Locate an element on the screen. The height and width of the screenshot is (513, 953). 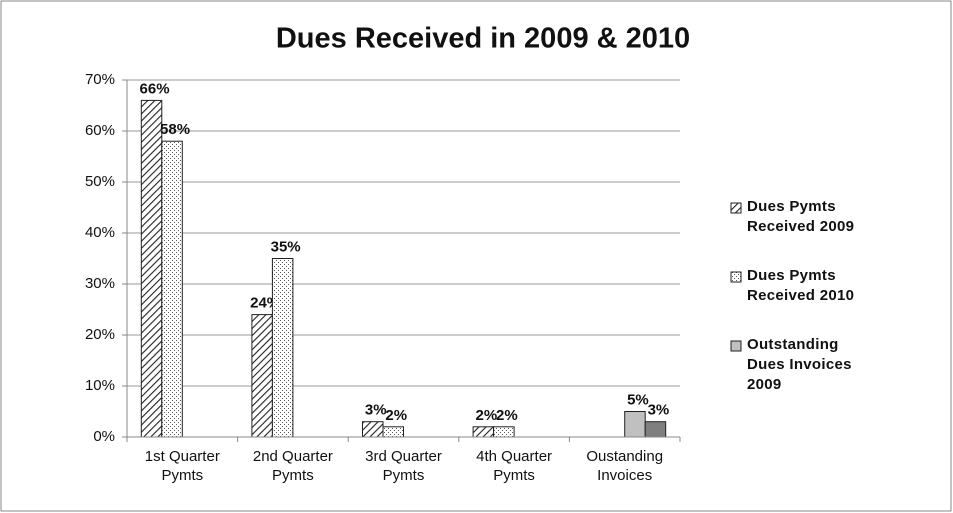
x-tick-label: 3rd Quarter Pymts is located at coordinates (403, 466).